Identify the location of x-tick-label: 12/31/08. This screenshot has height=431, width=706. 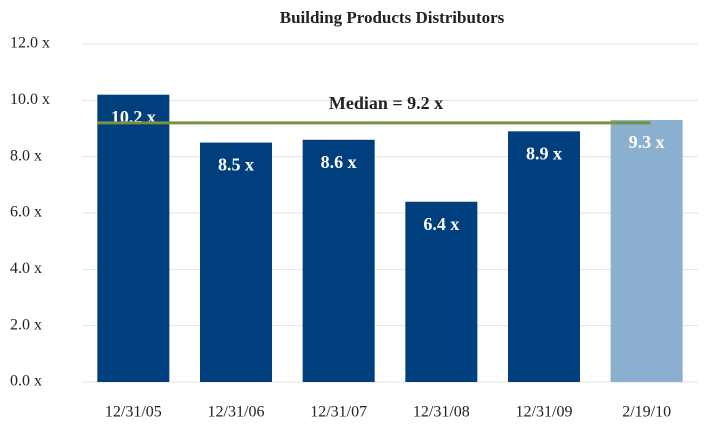
(441, 412).